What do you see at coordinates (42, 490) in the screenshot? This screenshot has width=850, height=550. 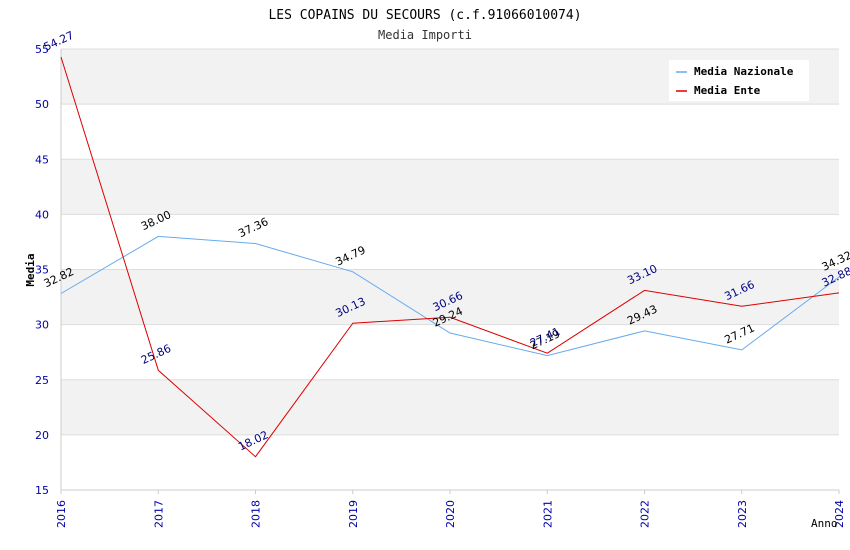 I see `y-tick-label: 15` at bounding box center [42, 490].